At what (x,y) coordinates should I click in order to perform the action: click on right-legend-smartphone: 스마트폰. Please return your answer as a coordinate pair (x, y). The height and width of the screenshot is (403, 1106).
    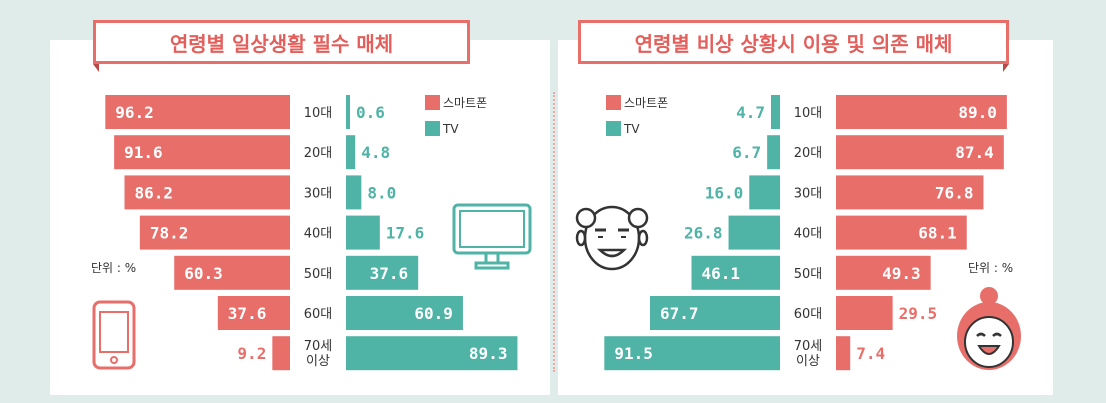
    Looking at the image, I should click on (637, 102).